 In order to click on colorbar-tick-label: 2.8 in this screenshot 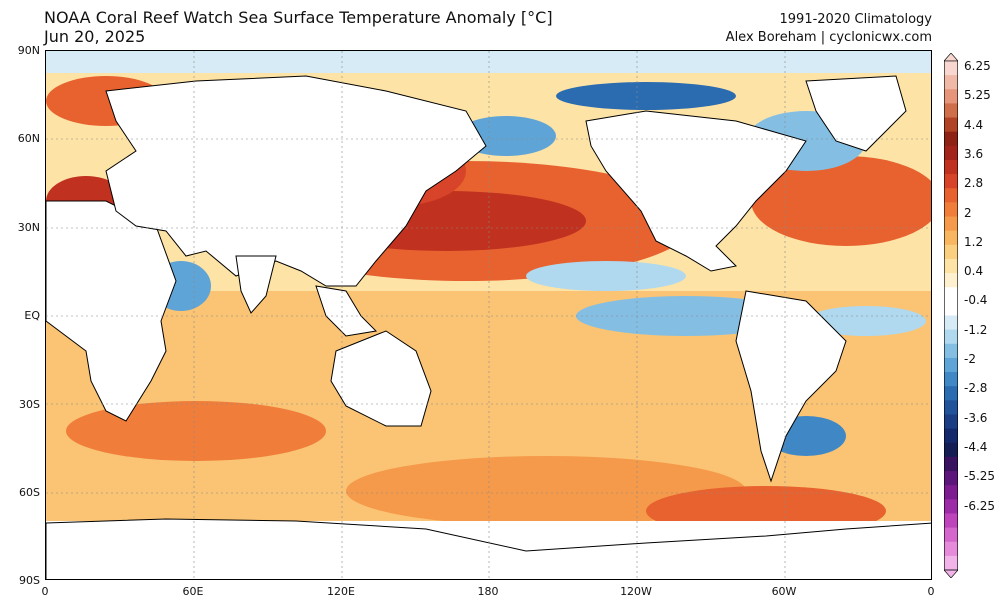, I will do `click(974, 183)`.